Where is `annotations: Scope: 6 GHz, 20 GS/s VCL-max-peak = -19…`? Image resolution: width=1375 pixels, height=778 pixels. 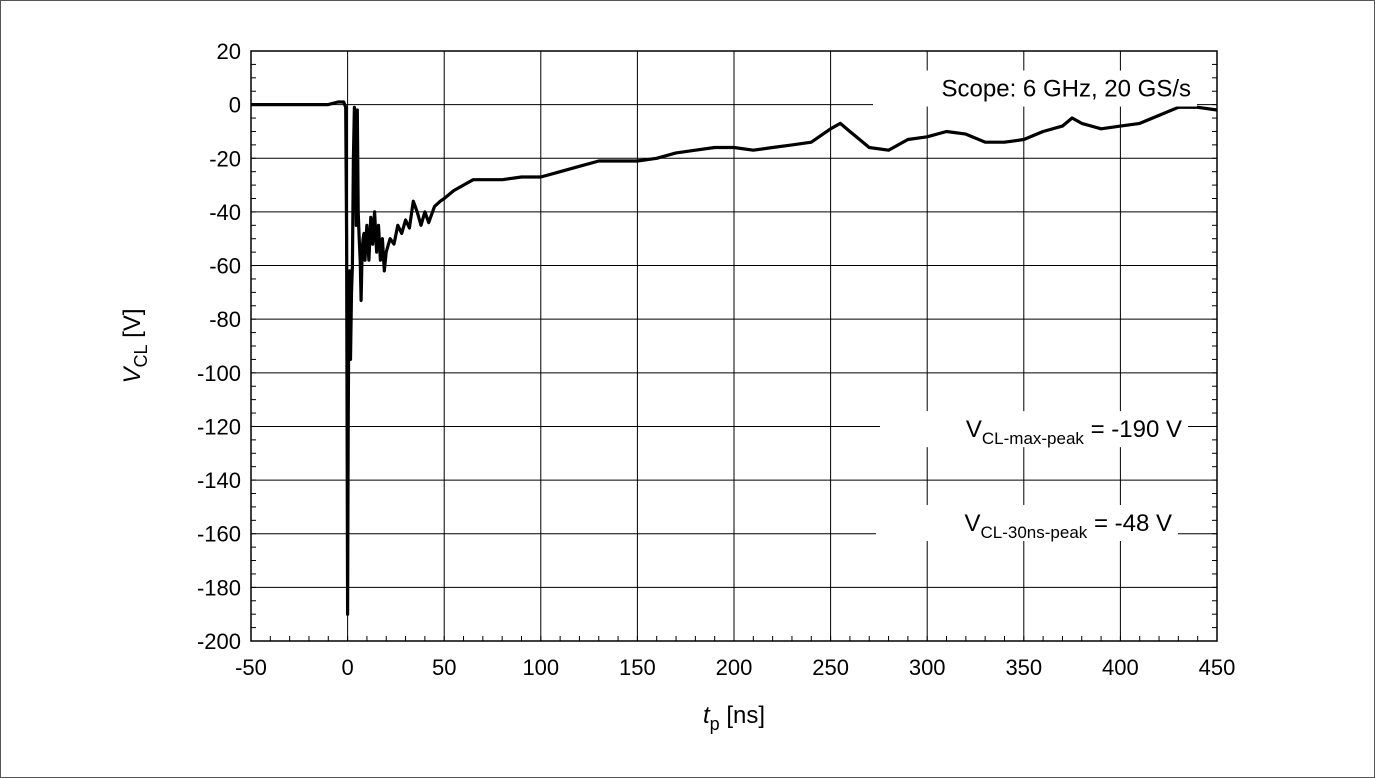 annotations: Scope: 6 GHz, 20 GS/s VCL-max-peak = -19… is located at coordinates (1035, 306).